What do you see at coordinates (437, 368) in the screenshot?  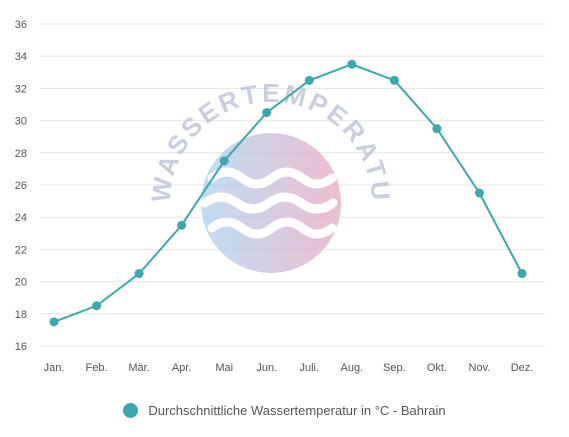 I see `x-tick-label: Okt.` at bounding box center [437, 368].